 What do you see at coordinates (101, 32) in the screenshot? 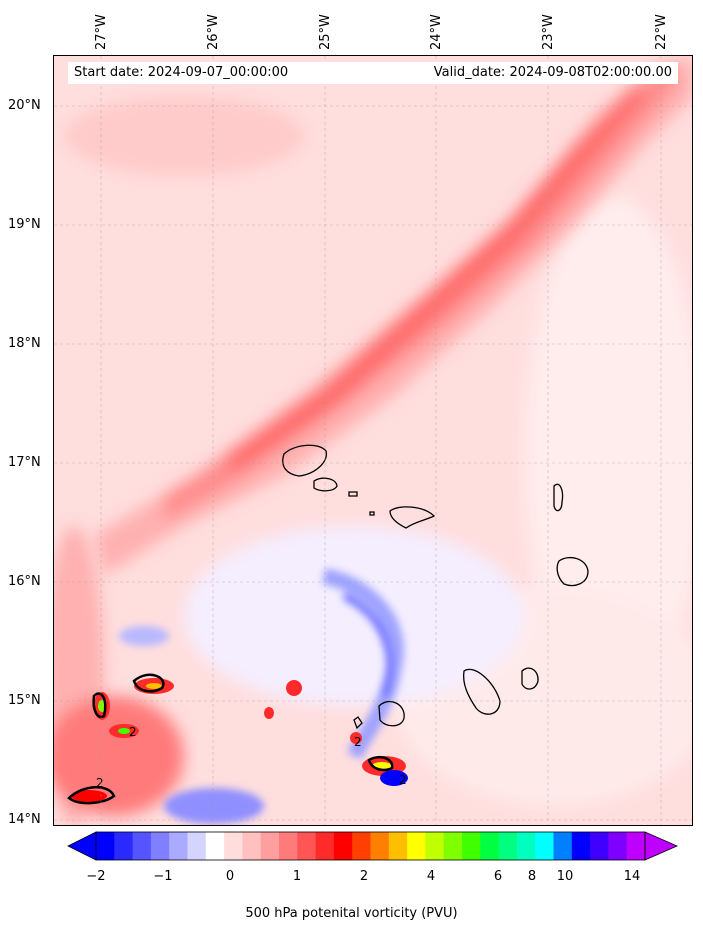
I see `lon-label-27w: 27°W` at bounding box center [101, 32].